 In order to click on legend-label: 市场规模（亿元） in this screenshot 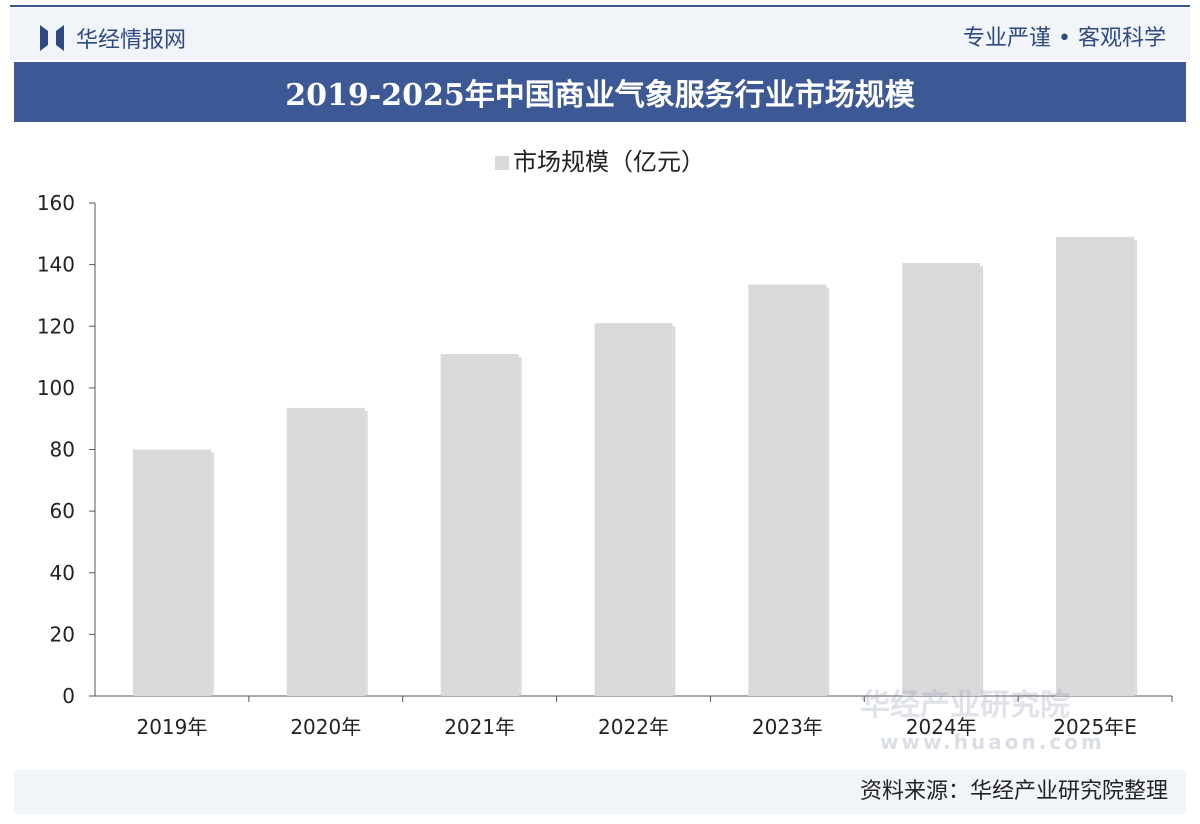, I will do `click(609, 162)`.